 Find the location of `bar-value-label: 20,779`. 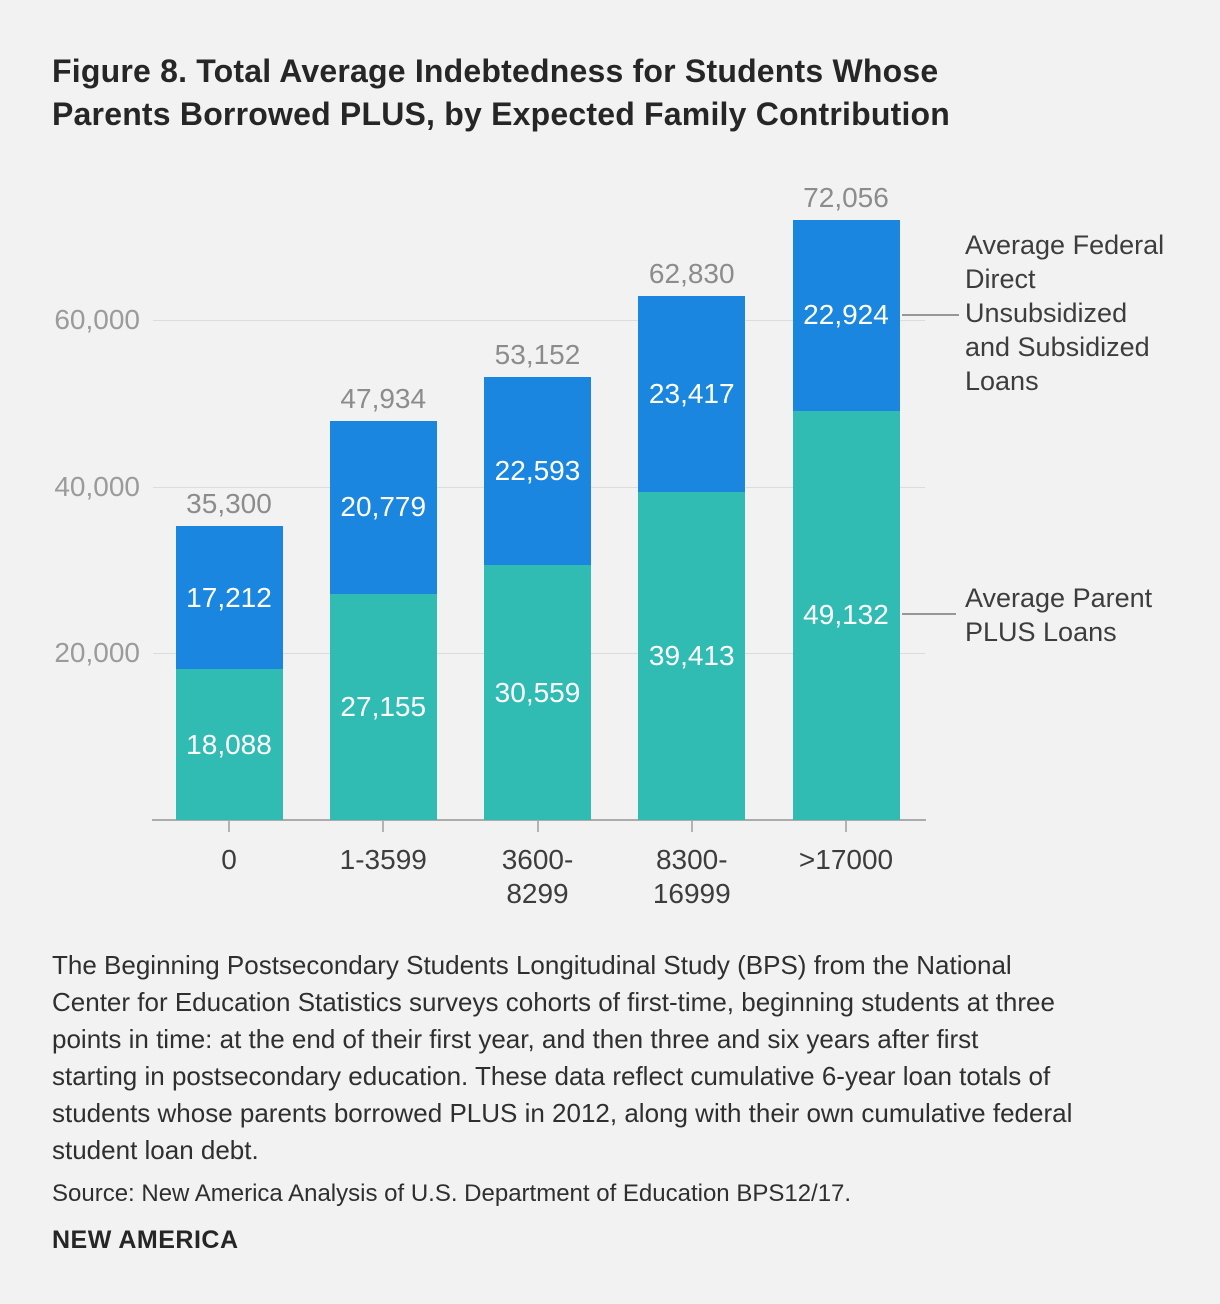

bar-value-label: 20,779 is located at coordinates (383, 507).